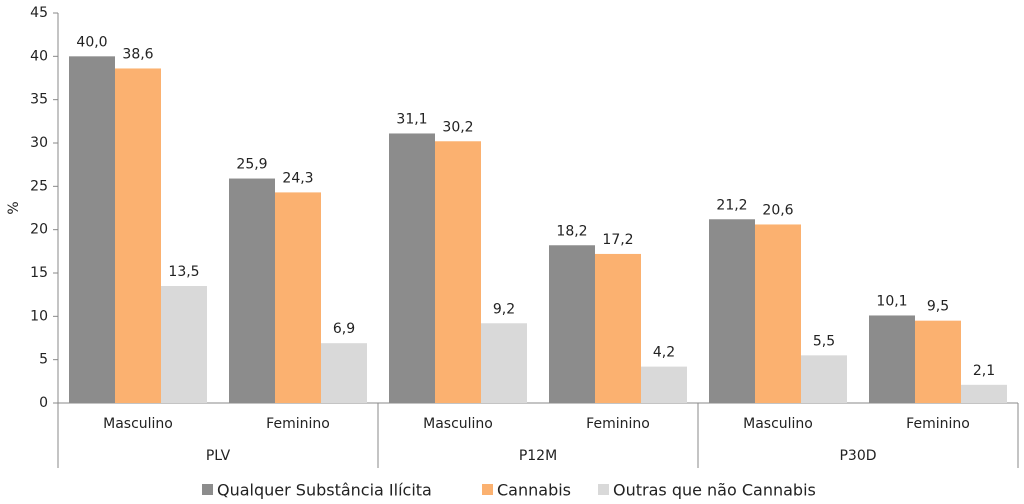 Image resolution: width=1024 pixels, height=504 pixels. Describe the element at coordinates (534, 490) in the screenshot. I see `legend-label: Cannabis` at that location.